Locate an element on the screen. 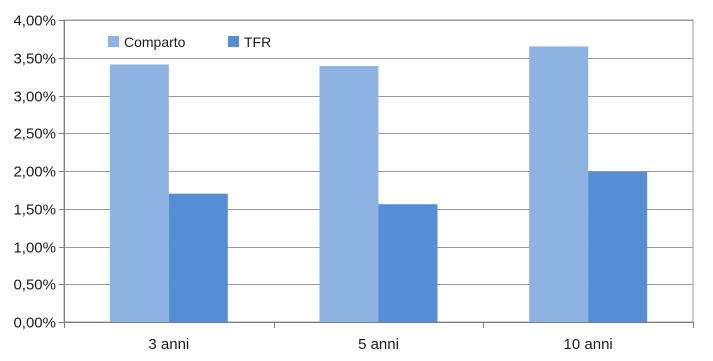 This screenshot has width=713, height=361. y-tick-label: 1,00% is located at coordinates (34, 248).